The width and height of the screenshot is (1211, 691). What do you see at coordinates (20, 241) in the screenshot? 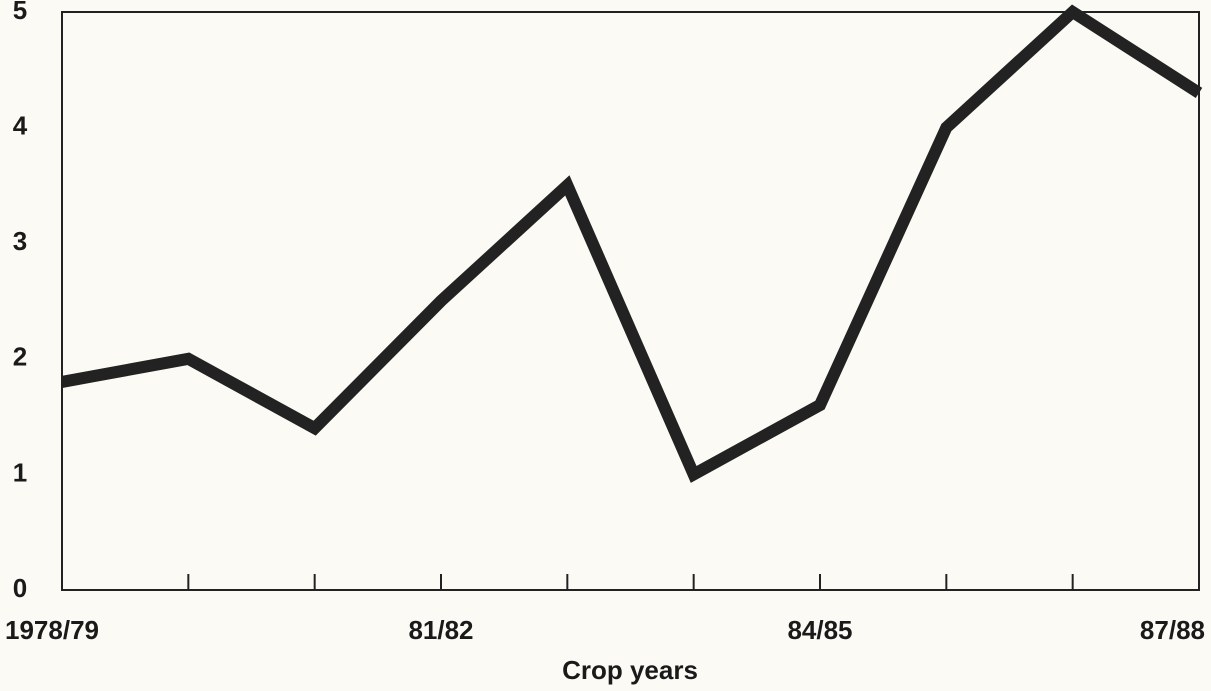
I see `y-tick-label: 3` at bounding box center [20, 241].